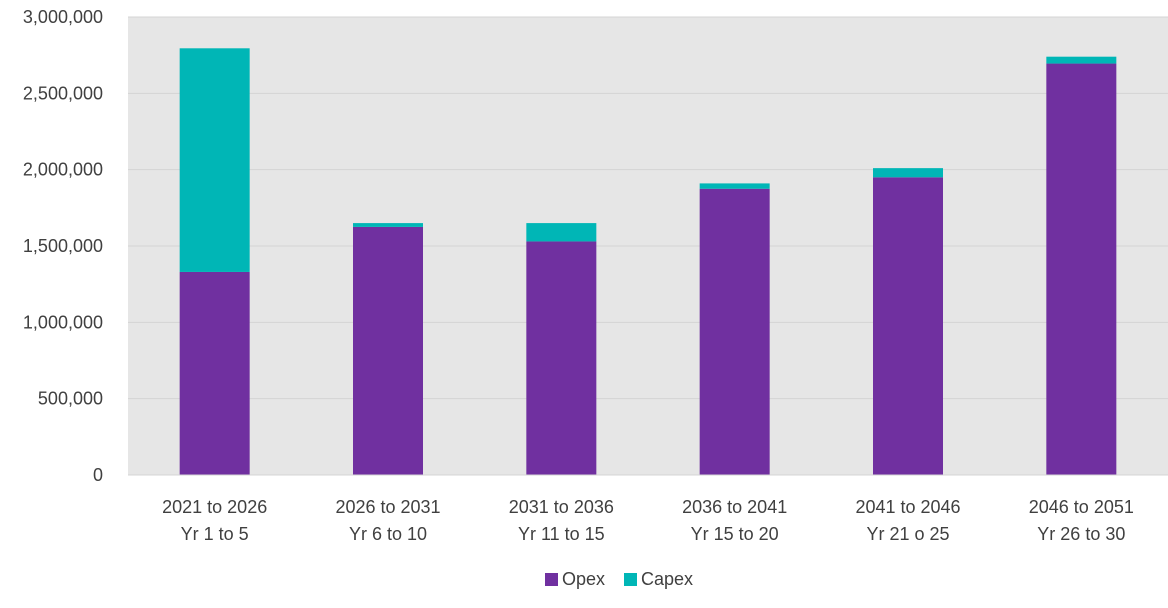  What do you see at coordinates (667, 579) in the screenshot?
I see `legend-label-capex: Capex` at bounding box center [667, 579].